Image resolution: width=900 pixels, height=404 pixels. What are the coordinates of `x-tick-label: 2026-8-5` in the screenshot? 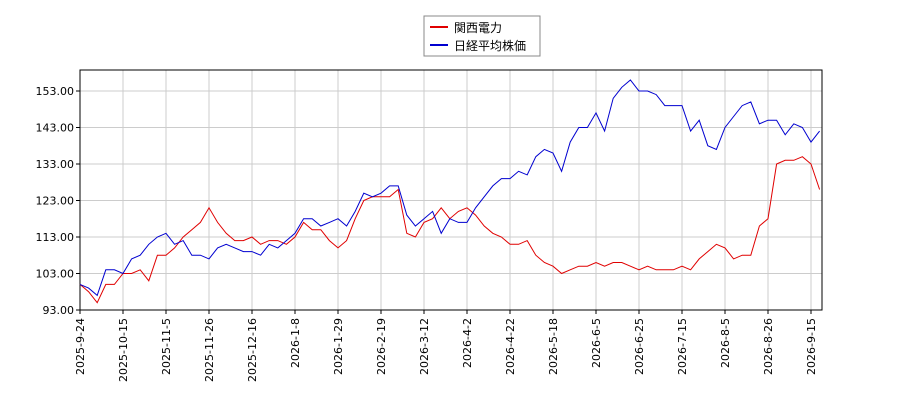 It's located at (725, 343).